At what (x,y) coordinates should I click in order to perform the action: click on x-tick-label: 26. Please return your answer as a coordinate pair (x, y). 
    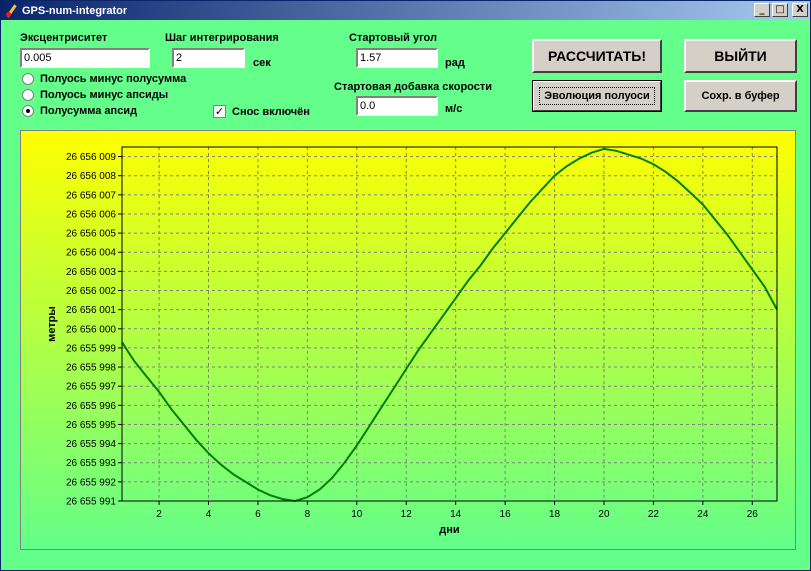
    Looking at the image, I should click on (753, 514).